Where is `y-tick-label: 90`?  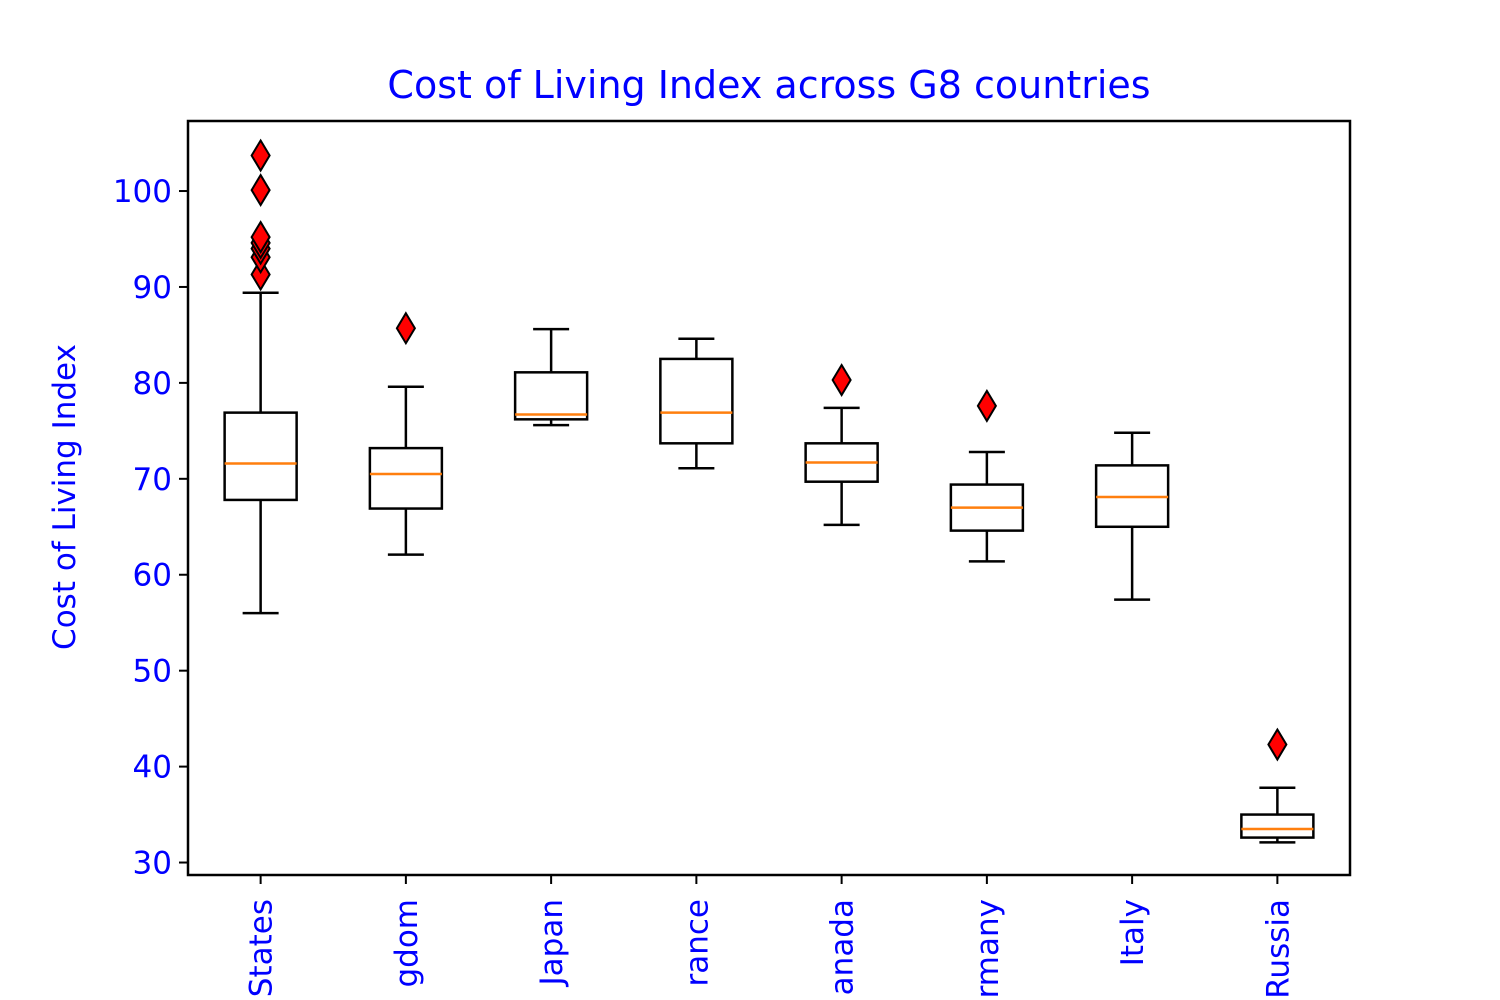
y-tick-label: 90 is located at coordinates (152, 288).